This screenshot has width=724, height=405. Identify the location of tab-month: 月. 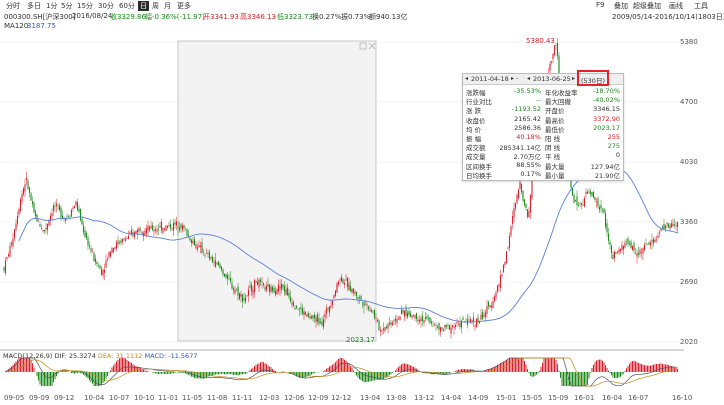
(167, 6).